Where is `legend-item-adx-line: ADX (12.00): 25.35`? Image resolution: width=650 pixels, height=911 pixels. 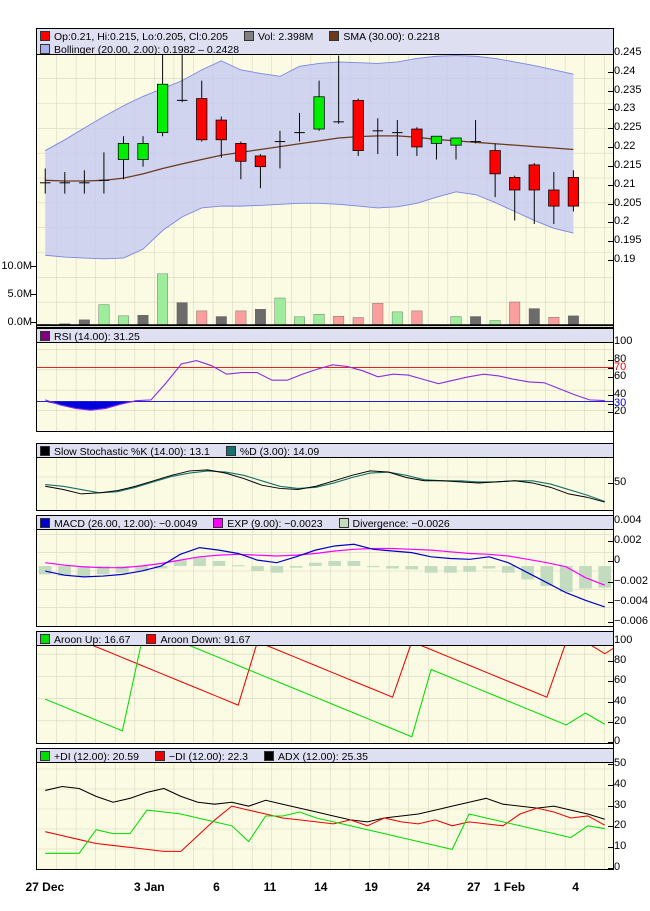
legend-item-adx-line: ADX (12.00): 25.35 is located at coordinates (316, 756).